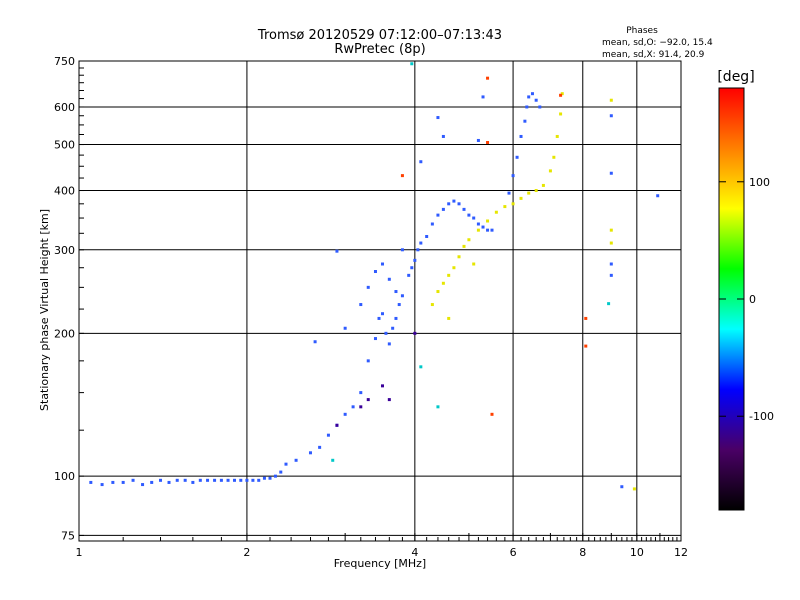  I want to click on x-axis-label: Frequency [MHz], so click(380, 563).